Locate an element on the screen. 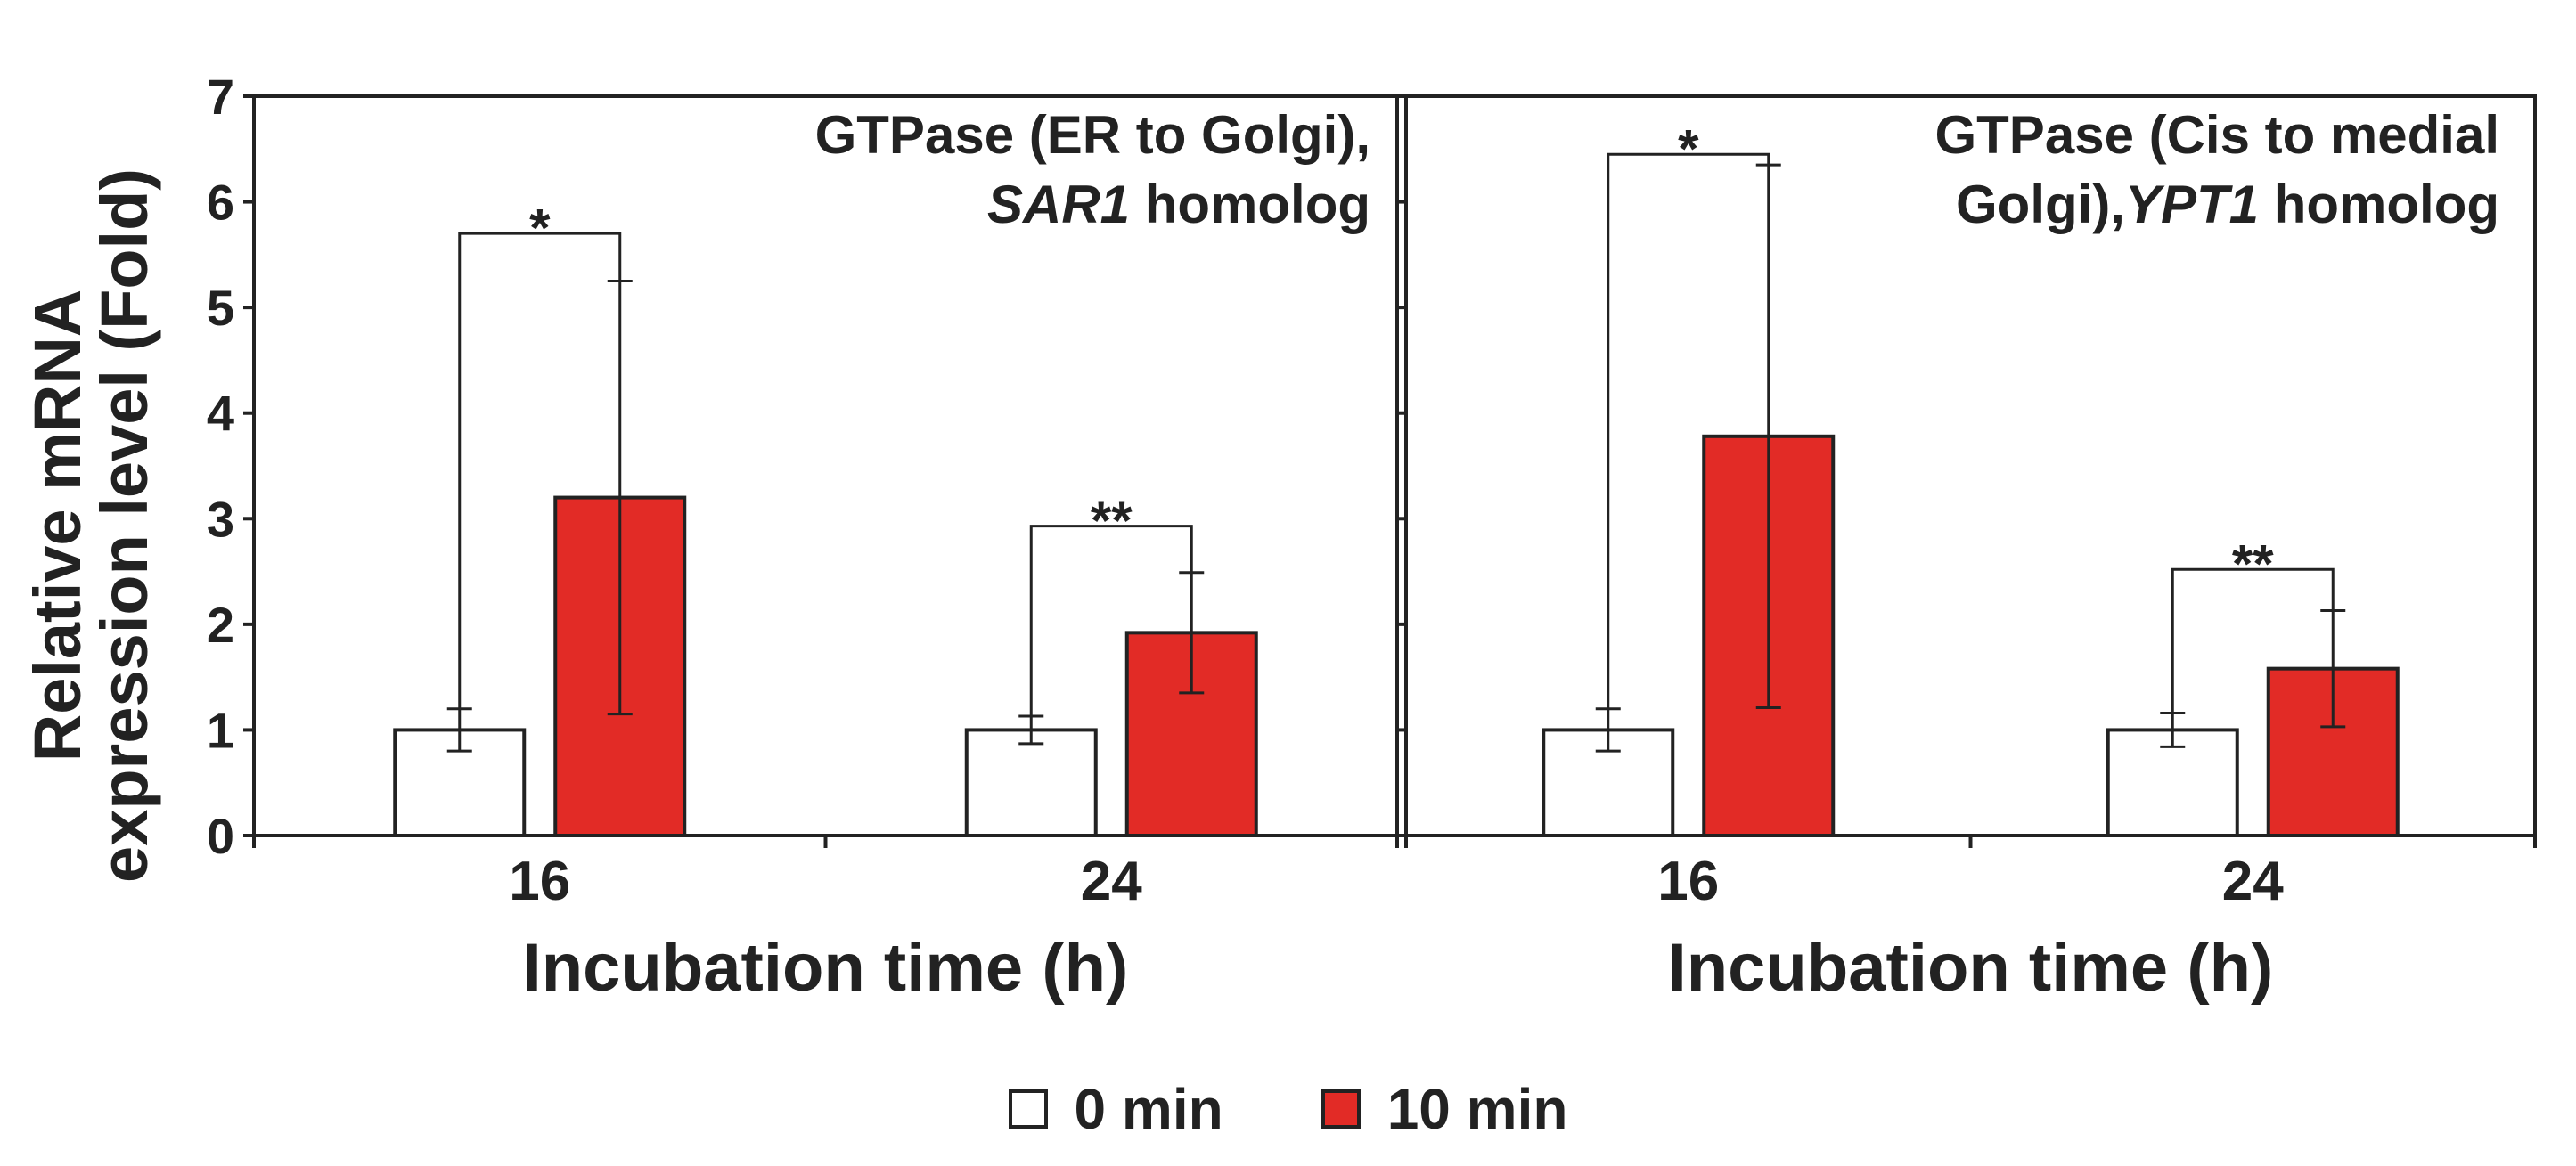  panel-title-line-2: Golgi),YPT1 homolog is located at coordinates (2227, 205).